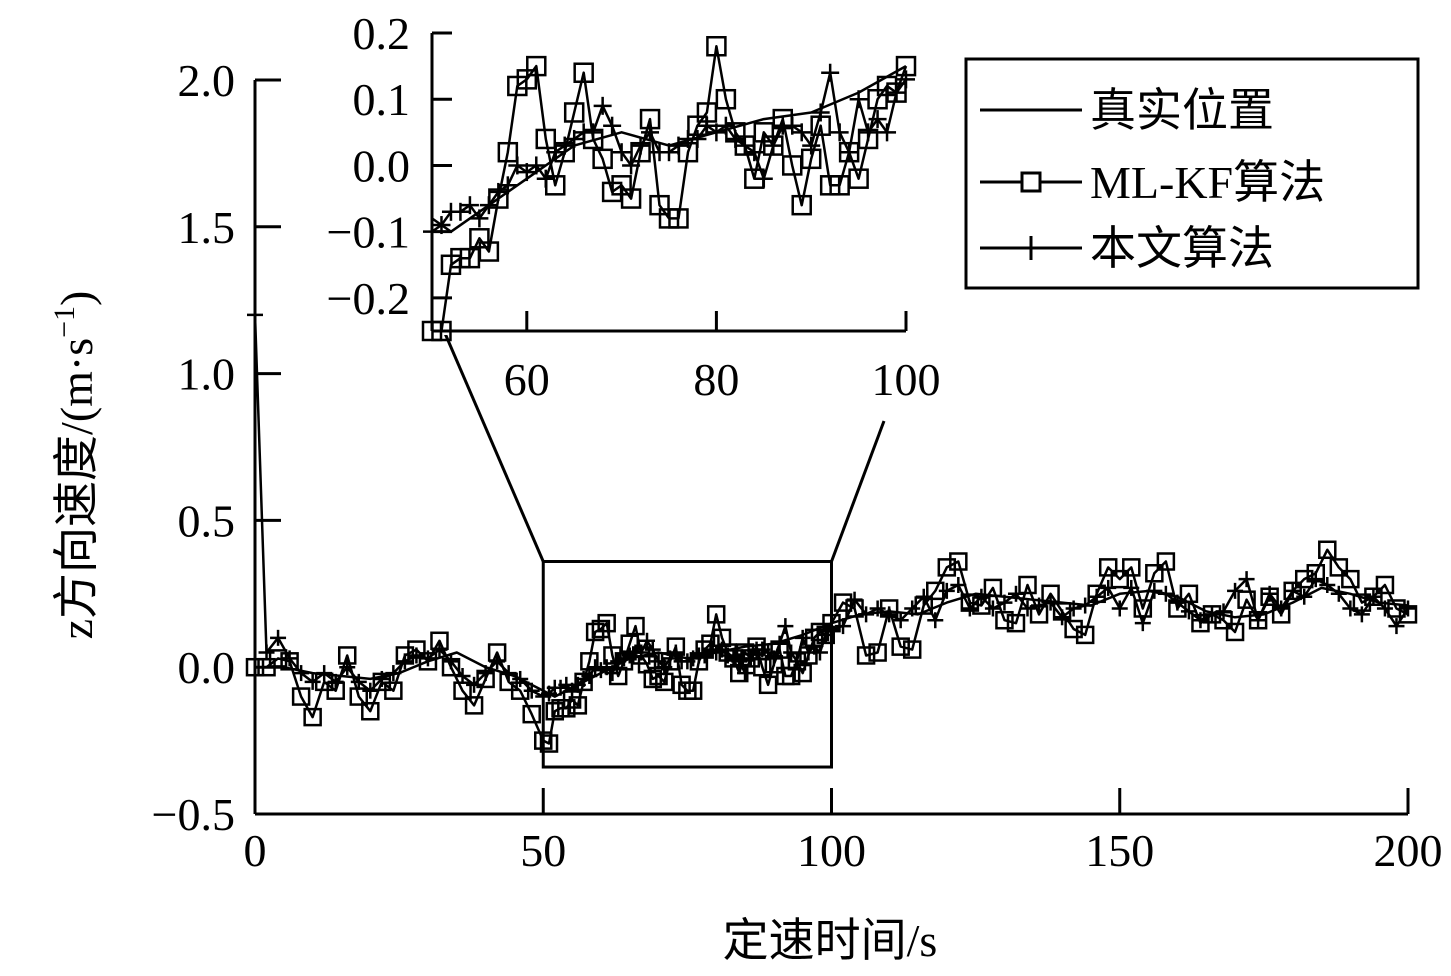 The height and width of the screenshot is (976, 1451). What do you see at coordinates (207, 80) in the screenshot?
I see `y-tick-label: 2.0` at bounding box center [207, 80].